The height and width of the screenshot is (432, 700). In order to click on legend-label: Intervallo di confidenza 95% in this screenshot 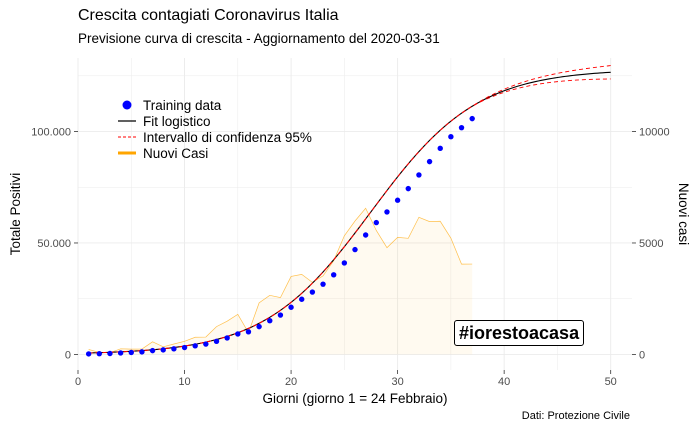, I will do `click(227, 137)`.